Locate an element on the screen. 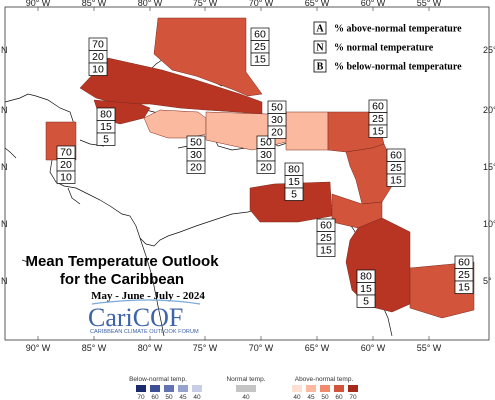 The image size is (495, 400). prob-value-normal: 15 is located at coordinates (106, 127).